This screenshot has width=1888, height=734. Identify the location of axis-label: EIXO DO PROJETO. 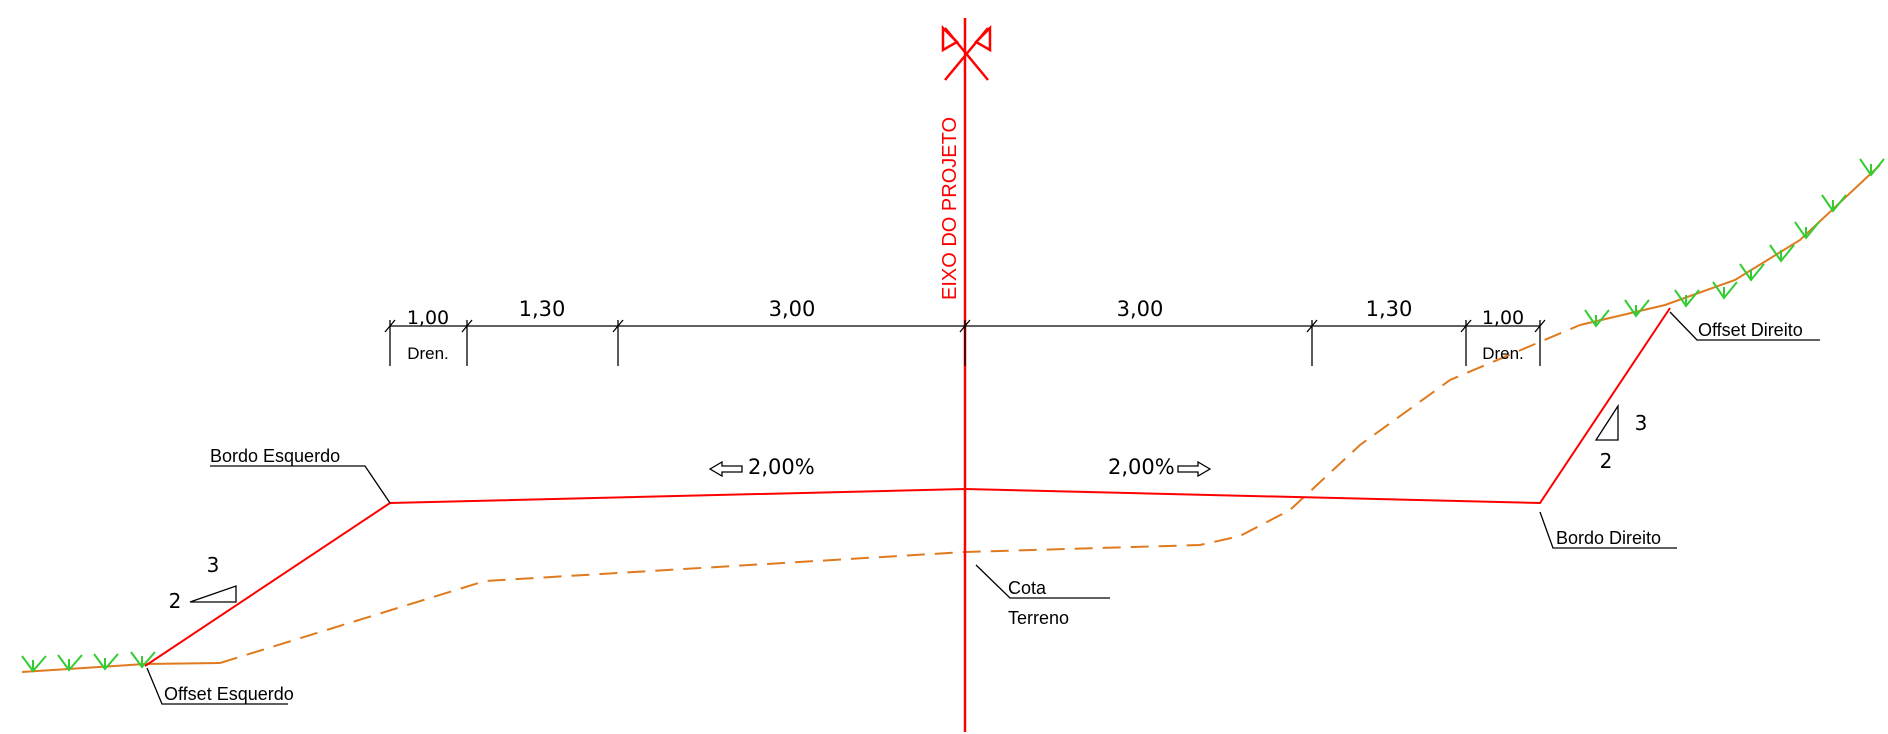
(950, 208).